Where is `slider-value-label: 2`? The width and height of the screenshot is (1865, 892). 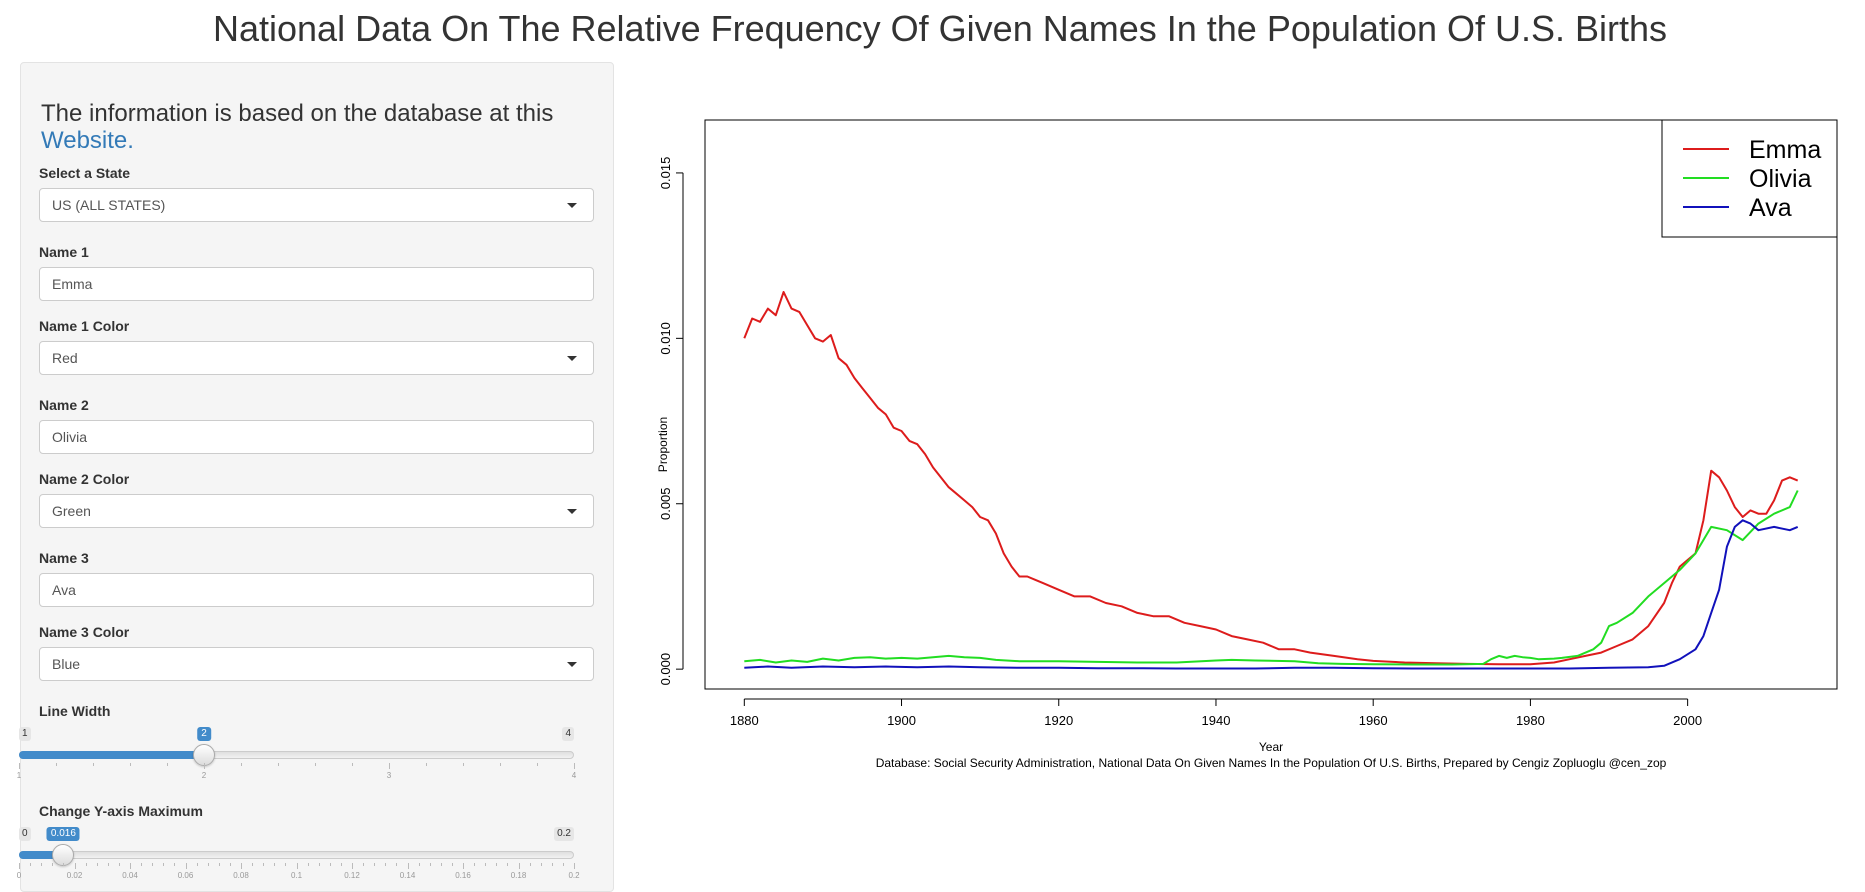 slider-value-label: 2 is located at coordinates (204, 734).